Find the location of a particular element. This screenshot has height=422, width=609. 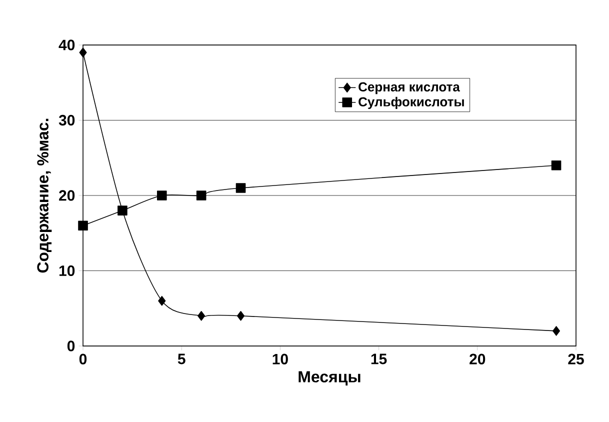

y-axis-title: Содержание, %мас. is located at coordinates (44, 195).